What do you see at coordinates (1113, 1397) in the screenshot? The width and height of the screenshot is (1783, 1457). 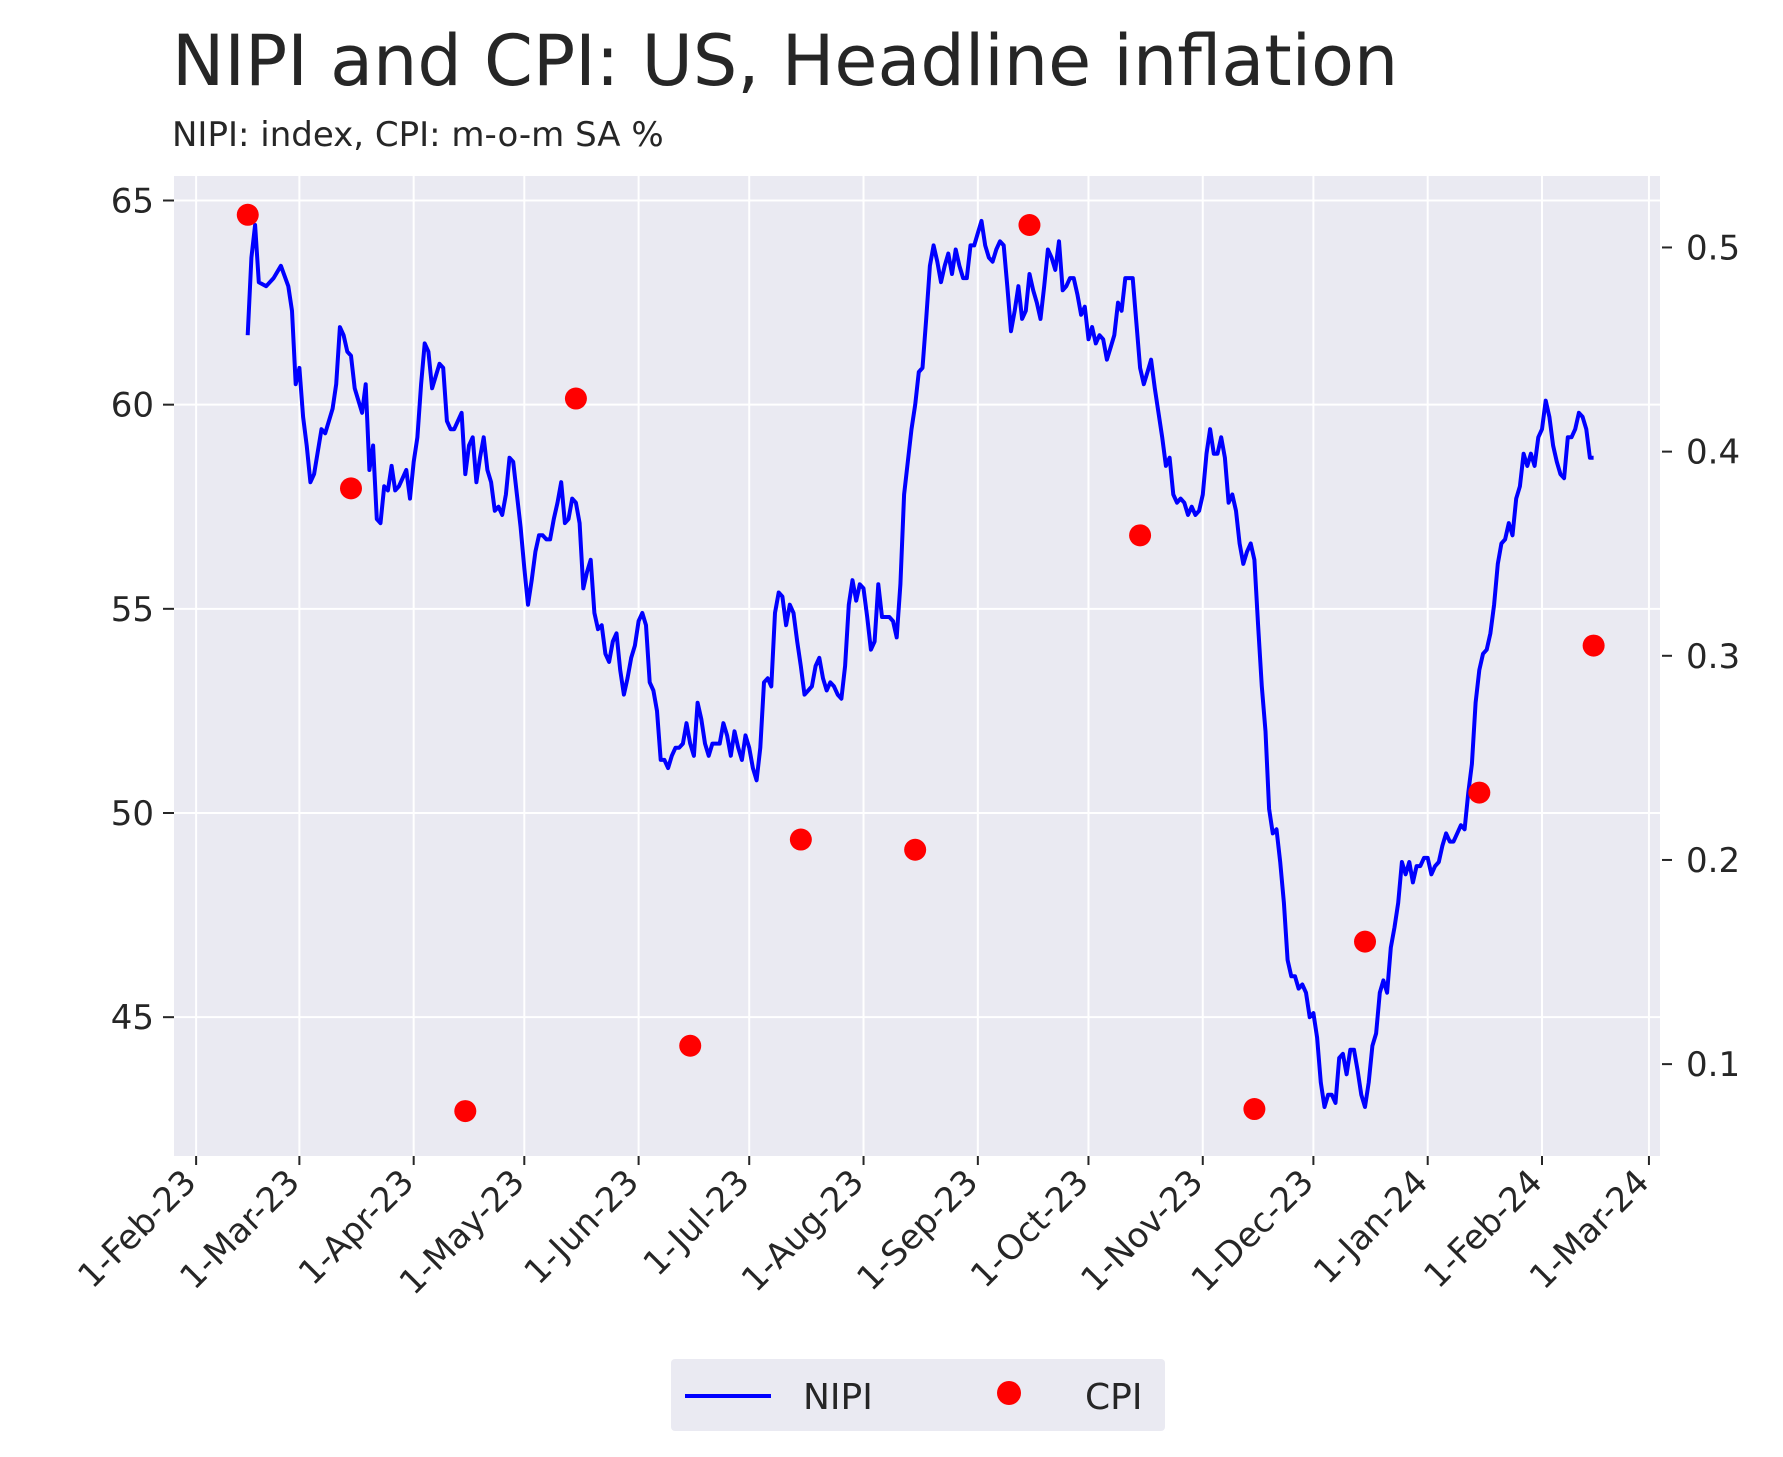 I see `legend-cpi-label: CPI` at bounding box center [1113, 1397].